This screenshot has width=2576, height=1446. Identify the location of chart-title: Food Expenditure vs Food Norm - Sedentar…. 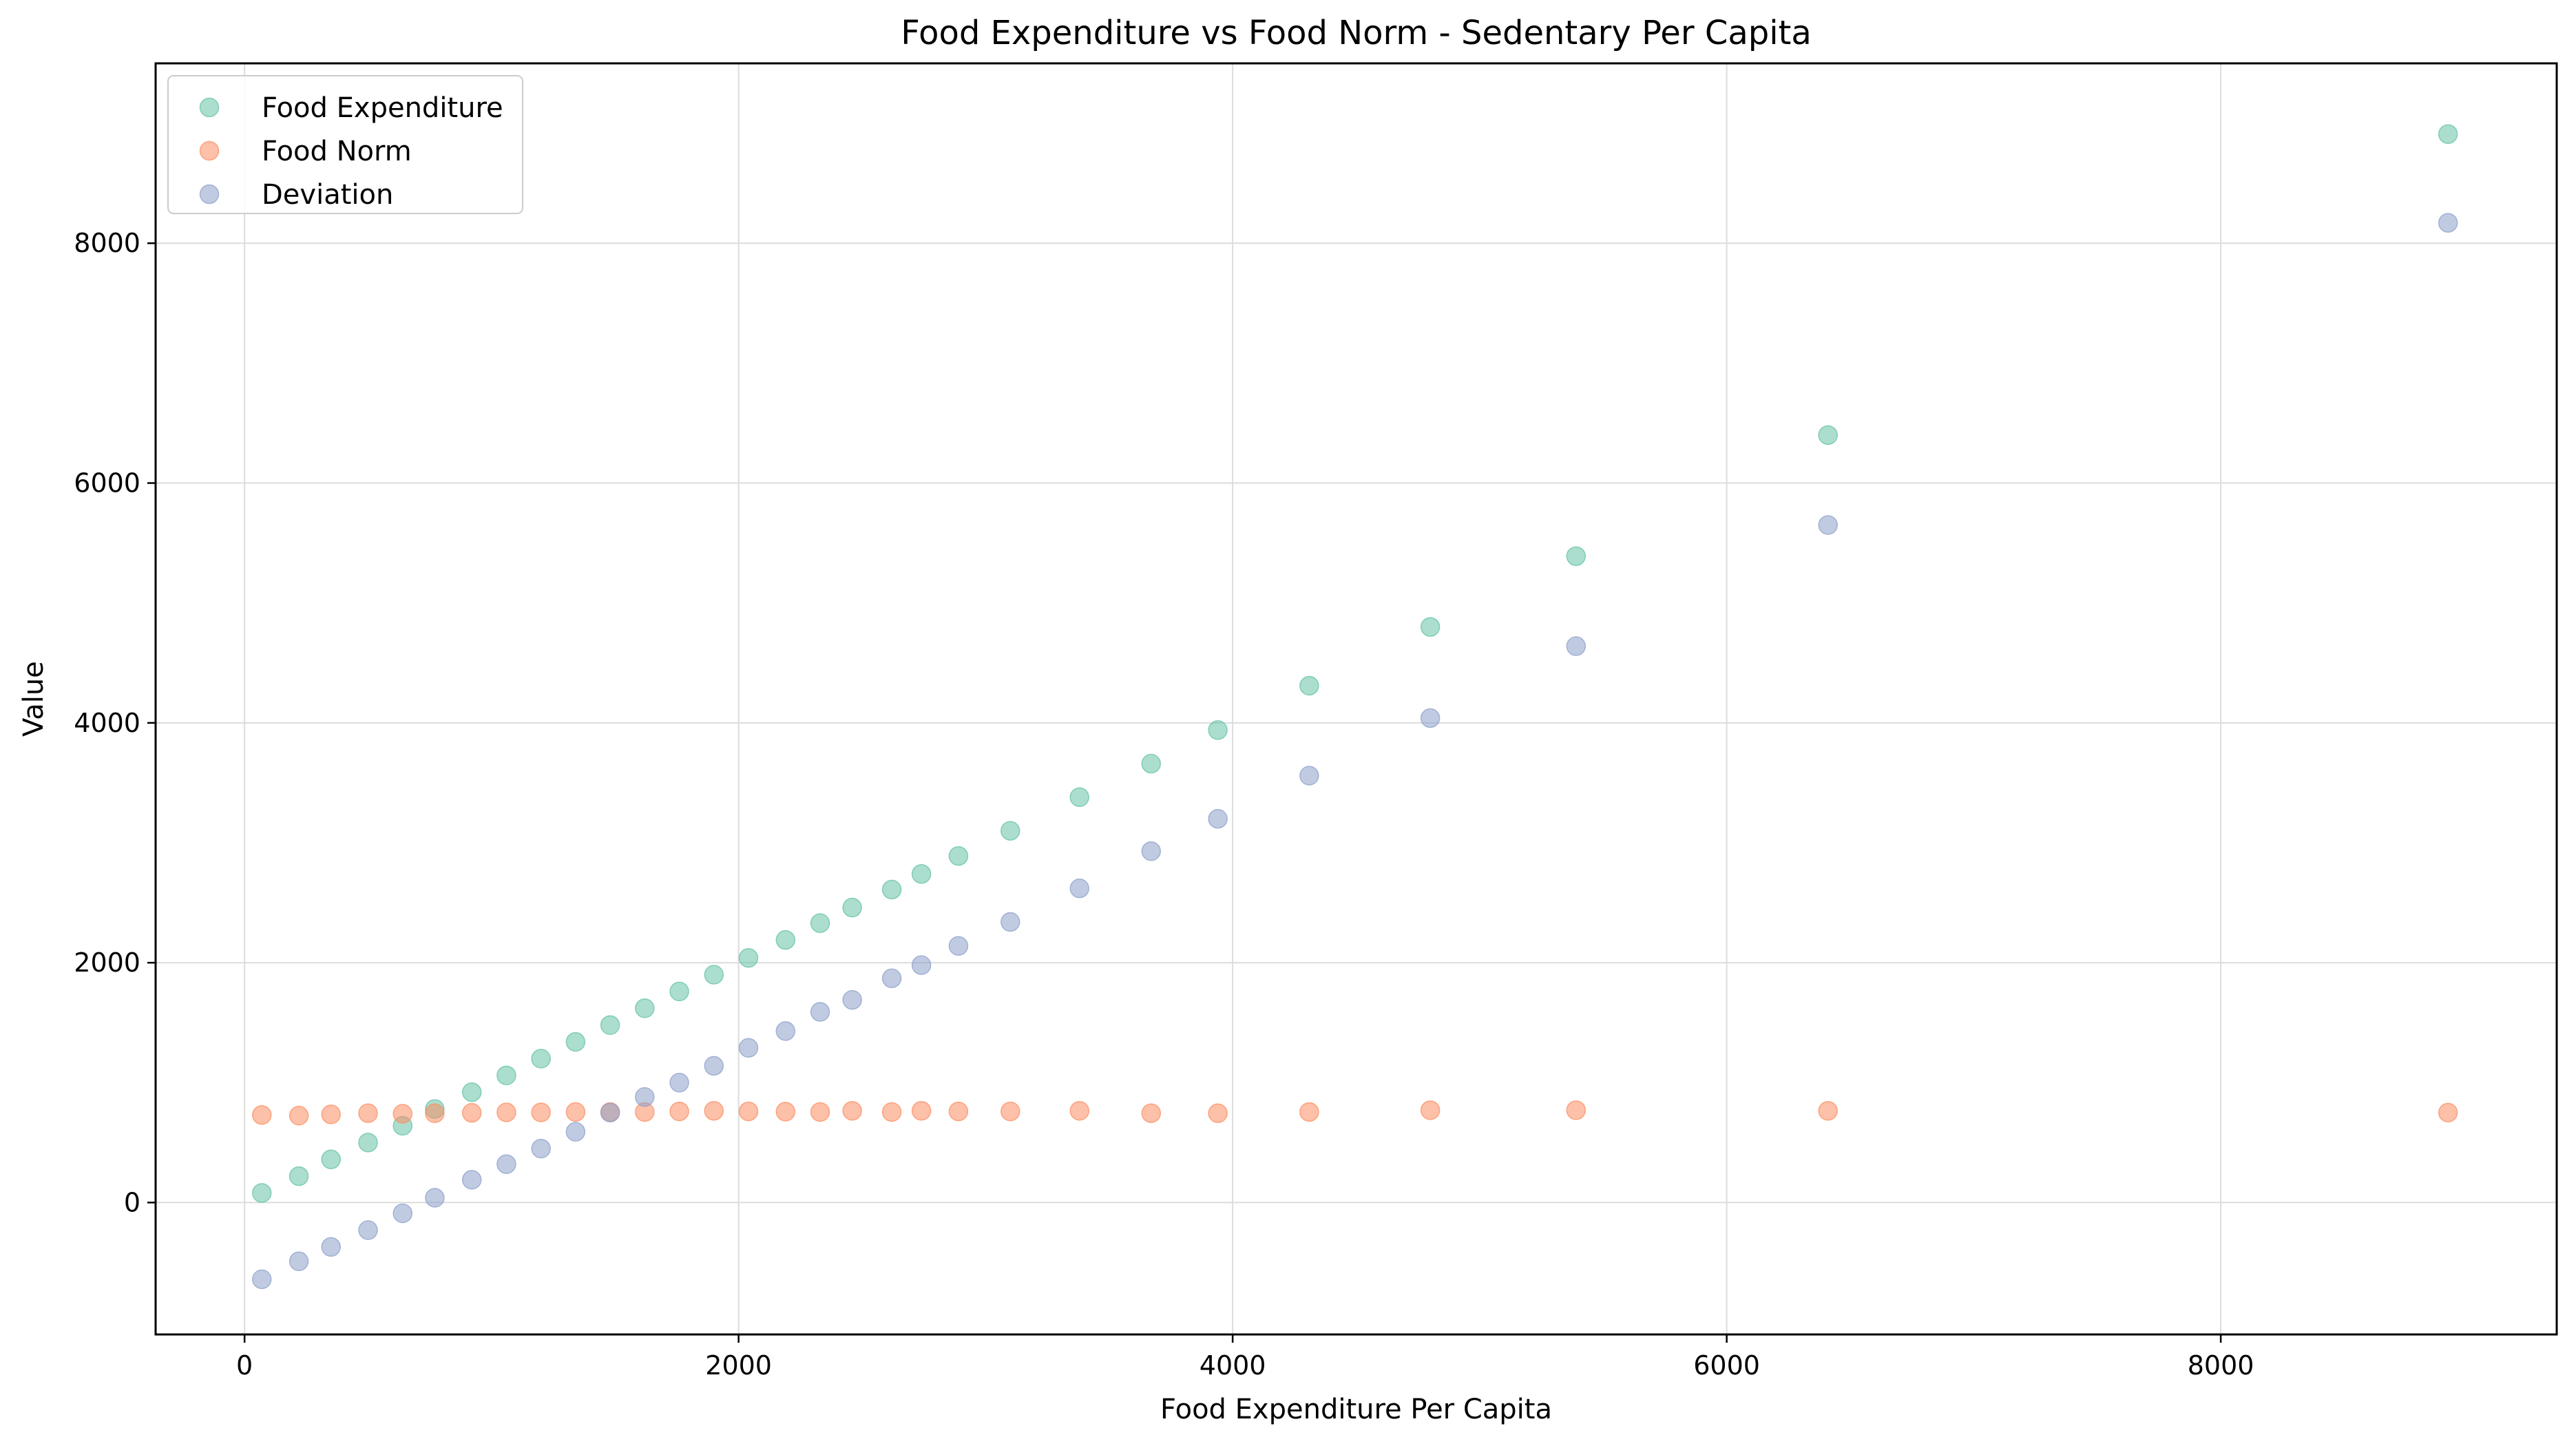
(1356, 33).